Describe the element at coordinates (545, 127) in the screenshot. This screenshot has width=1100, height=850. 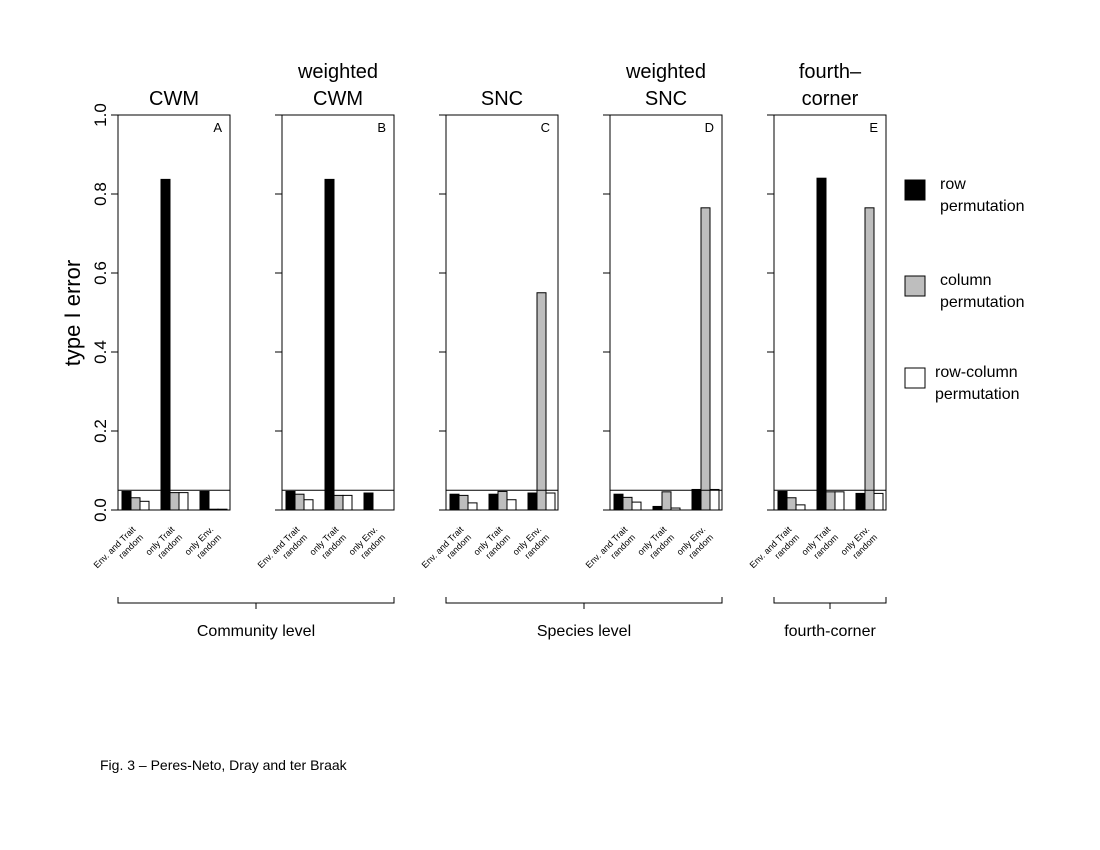
I see `panel-letter: C` at that location.